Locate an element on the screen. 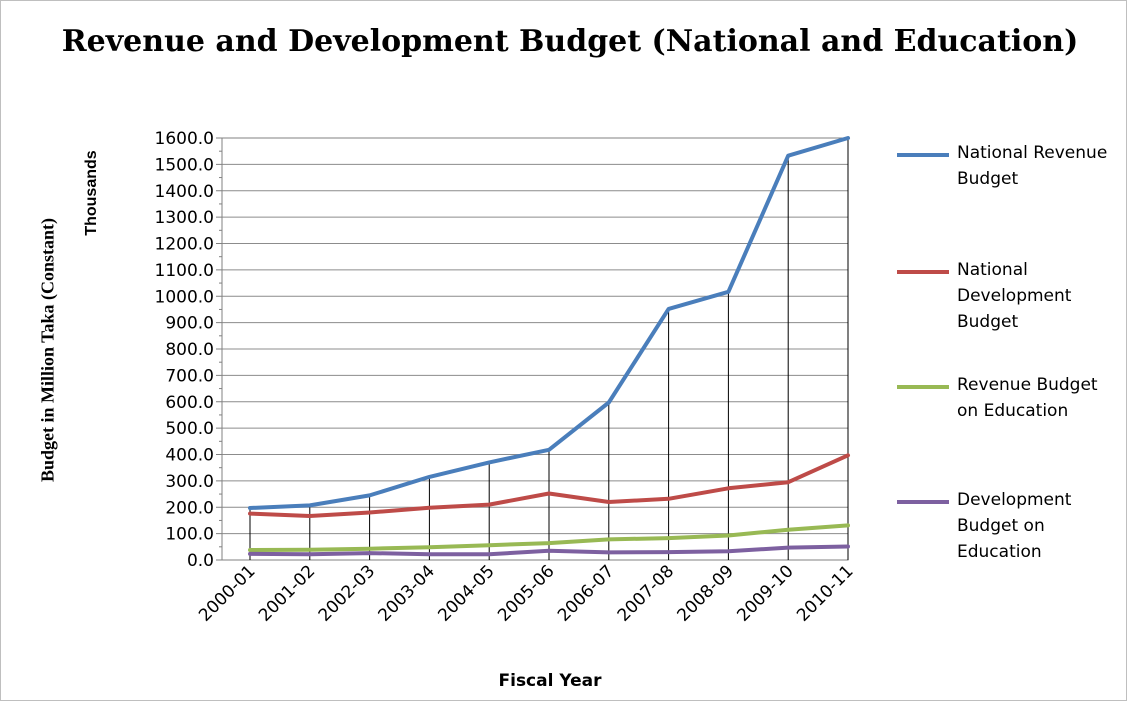 This screenshot has width=1127, height=701. x-axis-label: Fiscal Year is located at coordinates (550, 681).